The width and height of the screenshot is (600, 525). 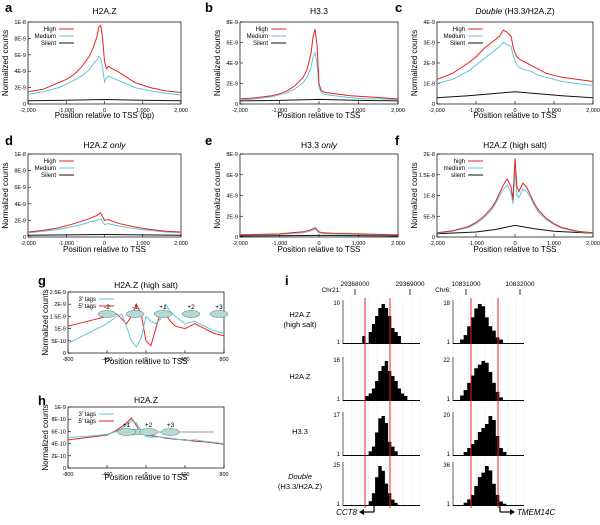 What do you see at coordinates (163, 307) in the screenshot?
I see `nucleosome-label: +1` at bounding box center [163, 307].